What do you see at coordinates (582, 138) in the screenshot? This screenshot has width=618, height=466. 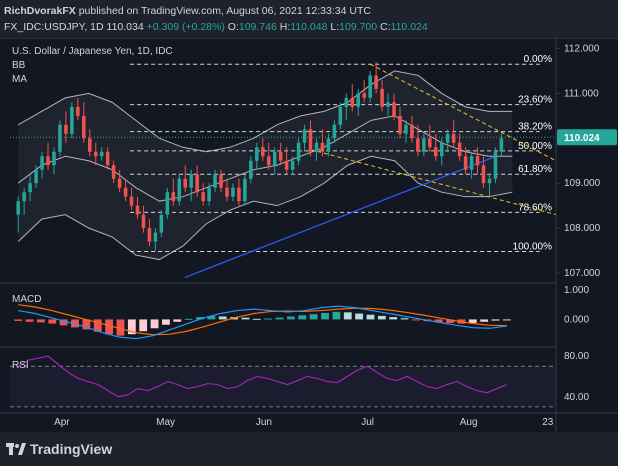 I see `last-price-badge-text: 110.024` at bounding box center [582, 138].